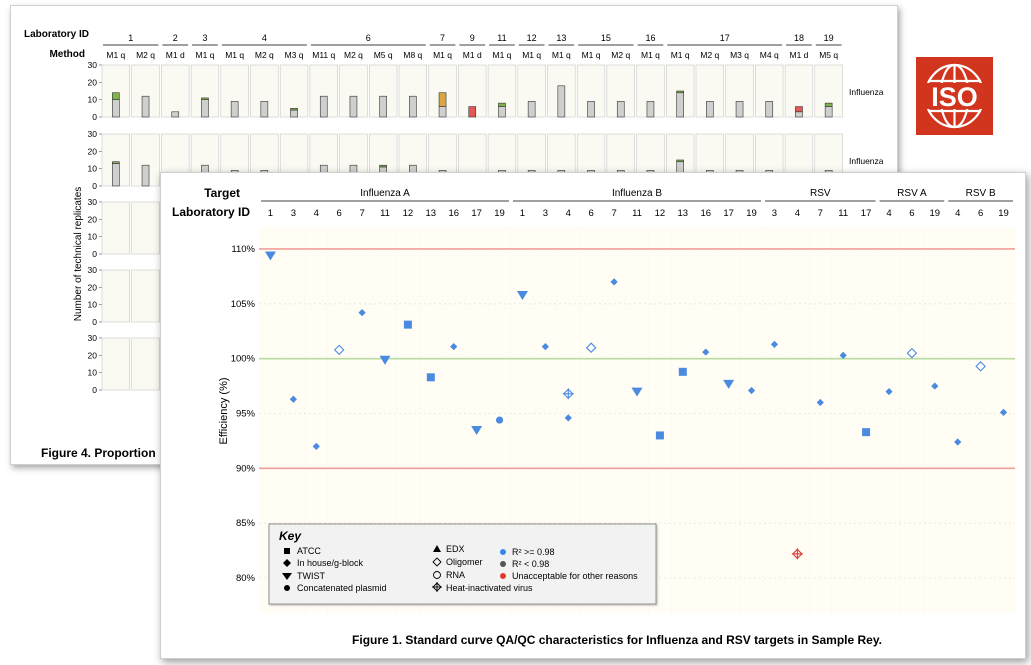  What do you see at coordinates (866, 92) in the screenshot?
I see `back-row-label: Influenza` at bounding box center [866, 92].